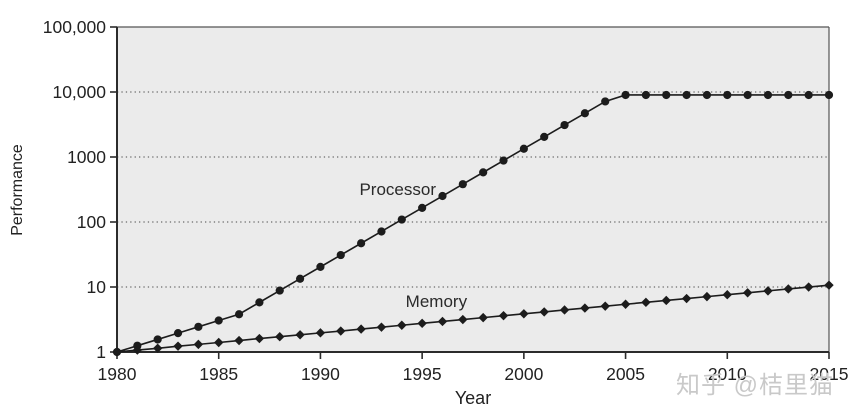 This screenshot has height=417, width=861. What do you see at coordinates (727, 374) in the screenshot?
I see `x-tick-label: 2010` at bounding box center [727, 374].